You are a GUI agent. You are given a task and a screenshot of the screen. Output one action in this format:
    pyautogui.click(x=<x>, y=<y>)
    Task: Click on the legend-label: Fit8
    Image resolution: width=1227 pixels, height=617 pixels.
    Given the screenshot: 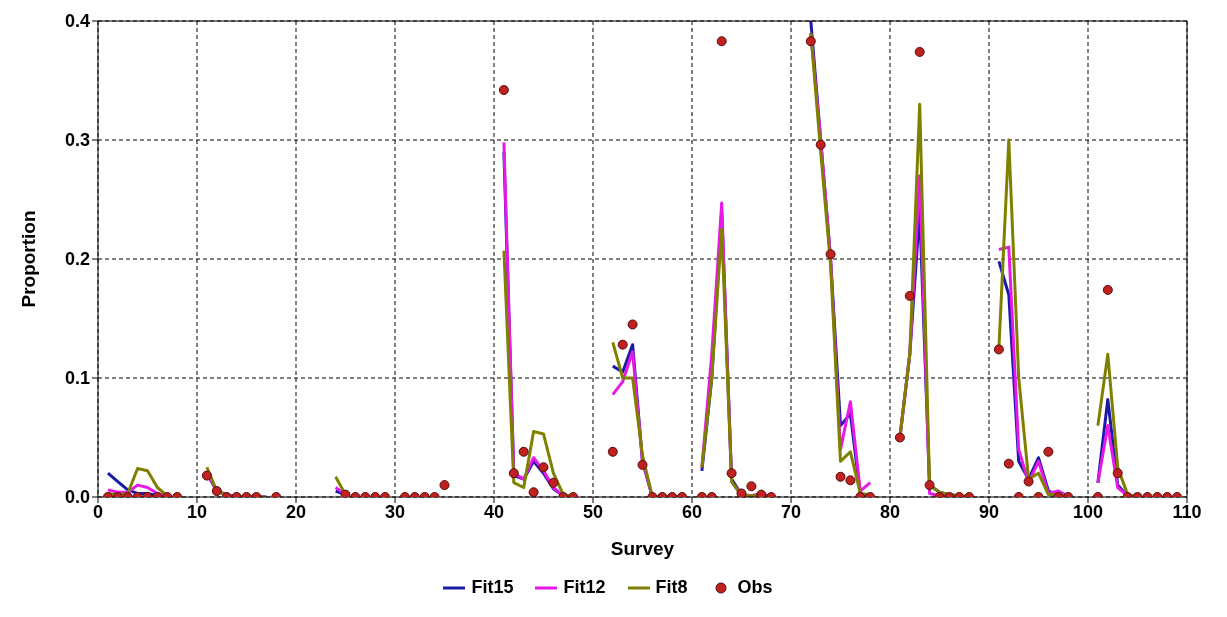 What is the action you would take?
    pyautogui.click(x=671, y=587)
    